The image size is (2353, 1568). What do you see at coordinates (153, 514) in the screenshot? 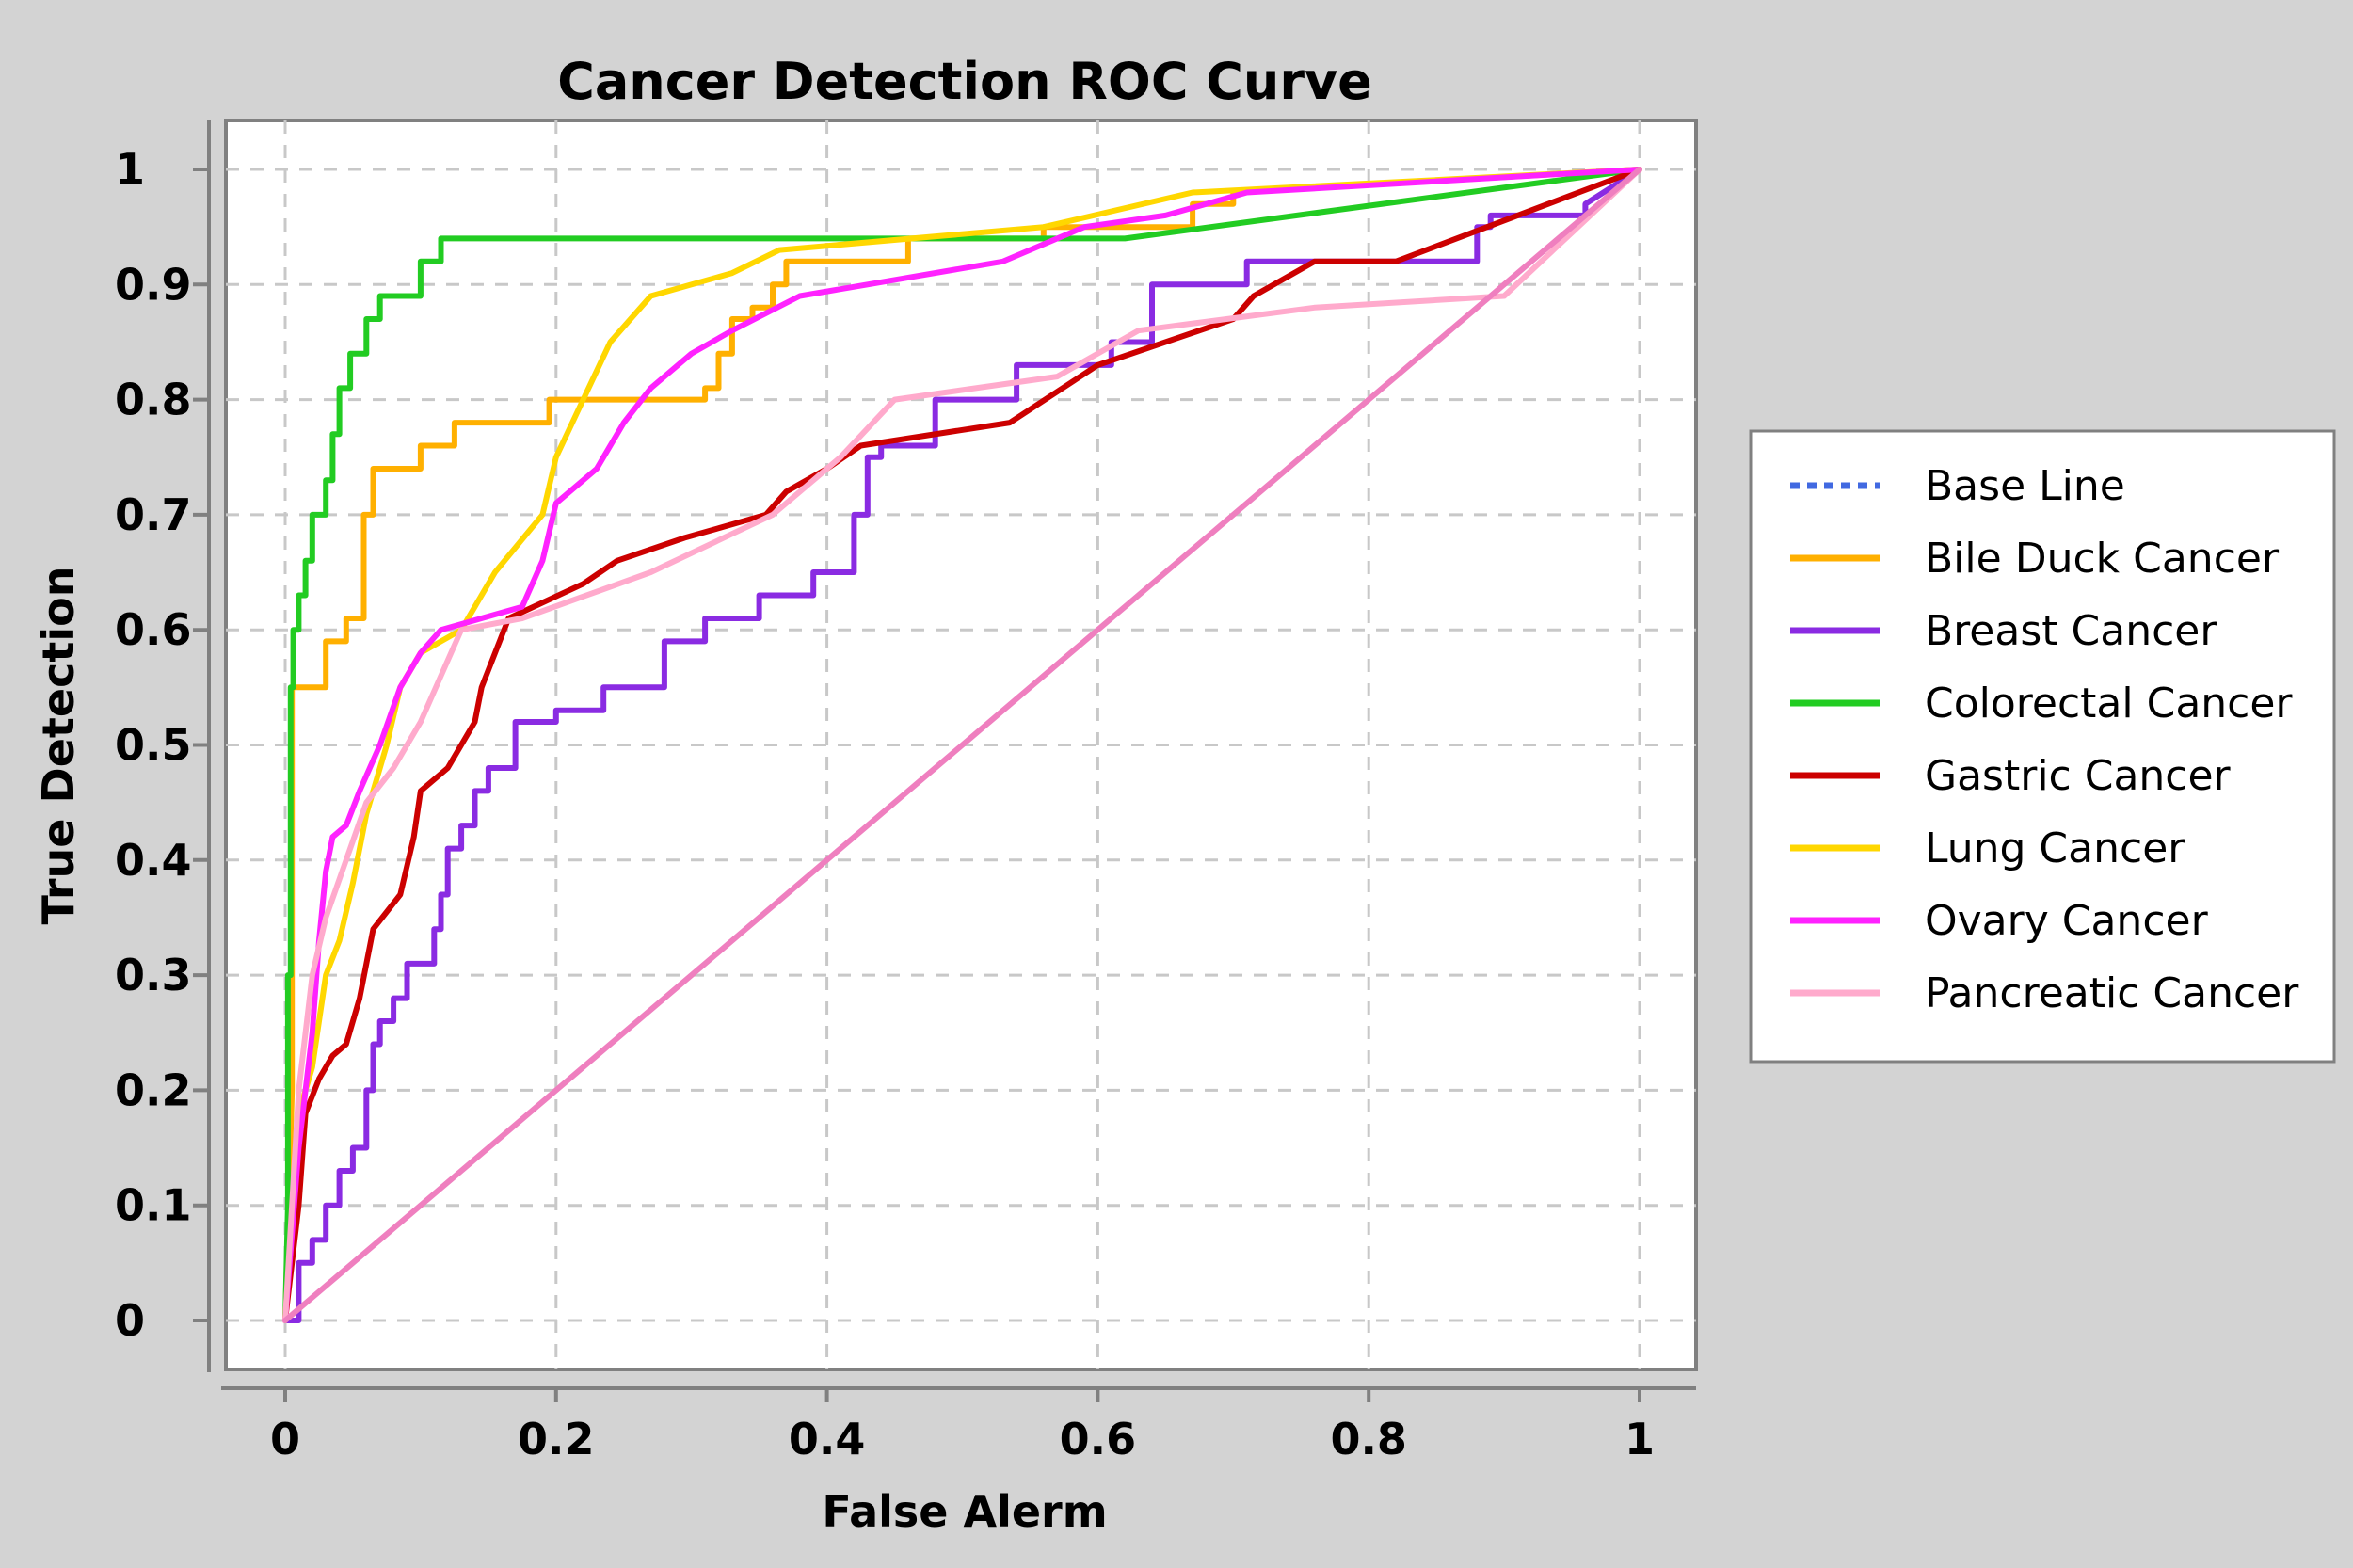
I see `y-tick-label: 0.7` at bounding box center [153, 514].